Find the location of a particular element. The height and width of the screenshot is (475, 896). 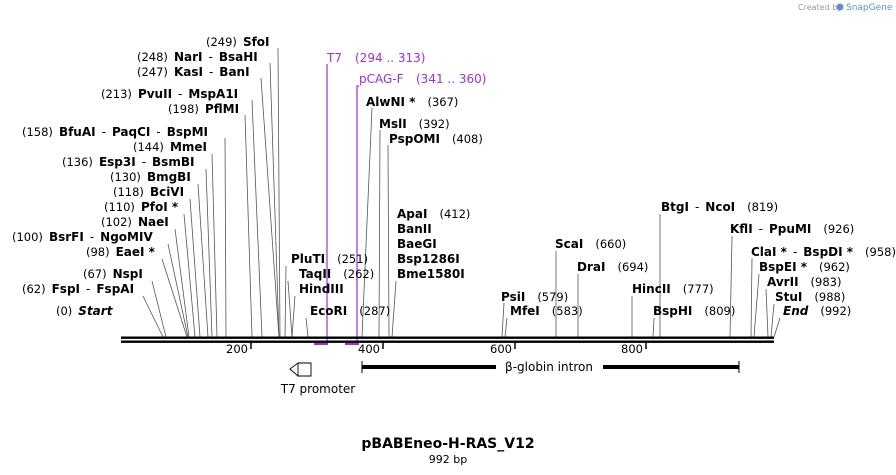

enzyme-label-nari: (248) NarI - BsaHI is located at coordinates (197, 57).